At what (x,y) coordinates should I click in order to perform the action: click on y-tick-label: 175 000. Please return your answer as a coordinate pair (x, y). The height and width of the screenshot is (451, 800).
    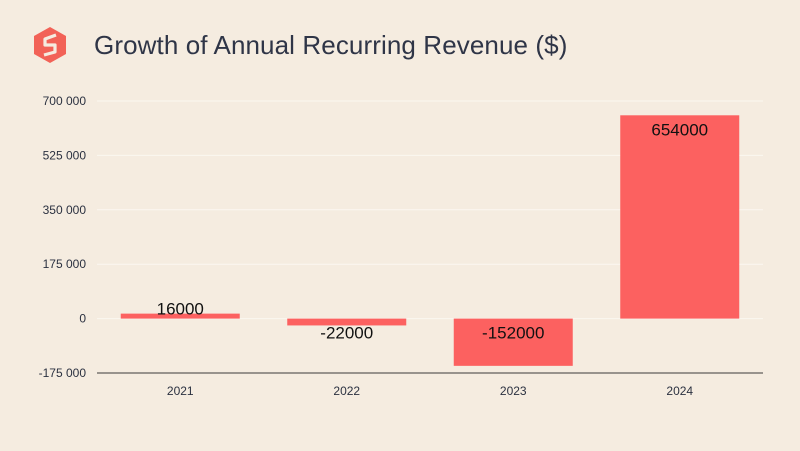
    Looking at the image, I should click on (65, 264).